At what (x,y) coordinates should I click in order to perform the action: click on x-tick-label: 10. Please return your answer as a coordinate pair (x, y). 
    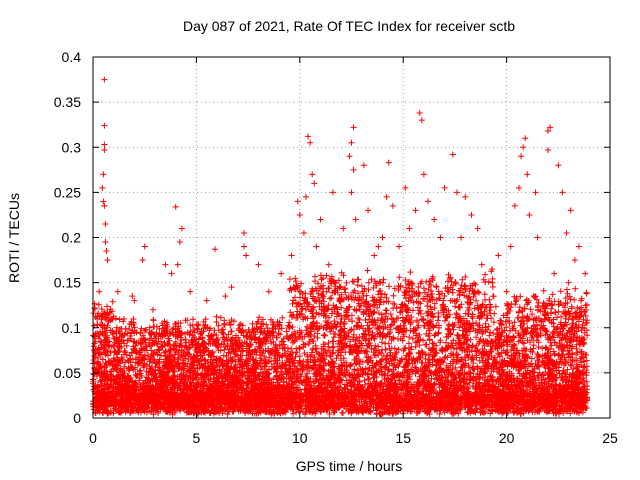
    Looking at the image, I should click on (300, 438).